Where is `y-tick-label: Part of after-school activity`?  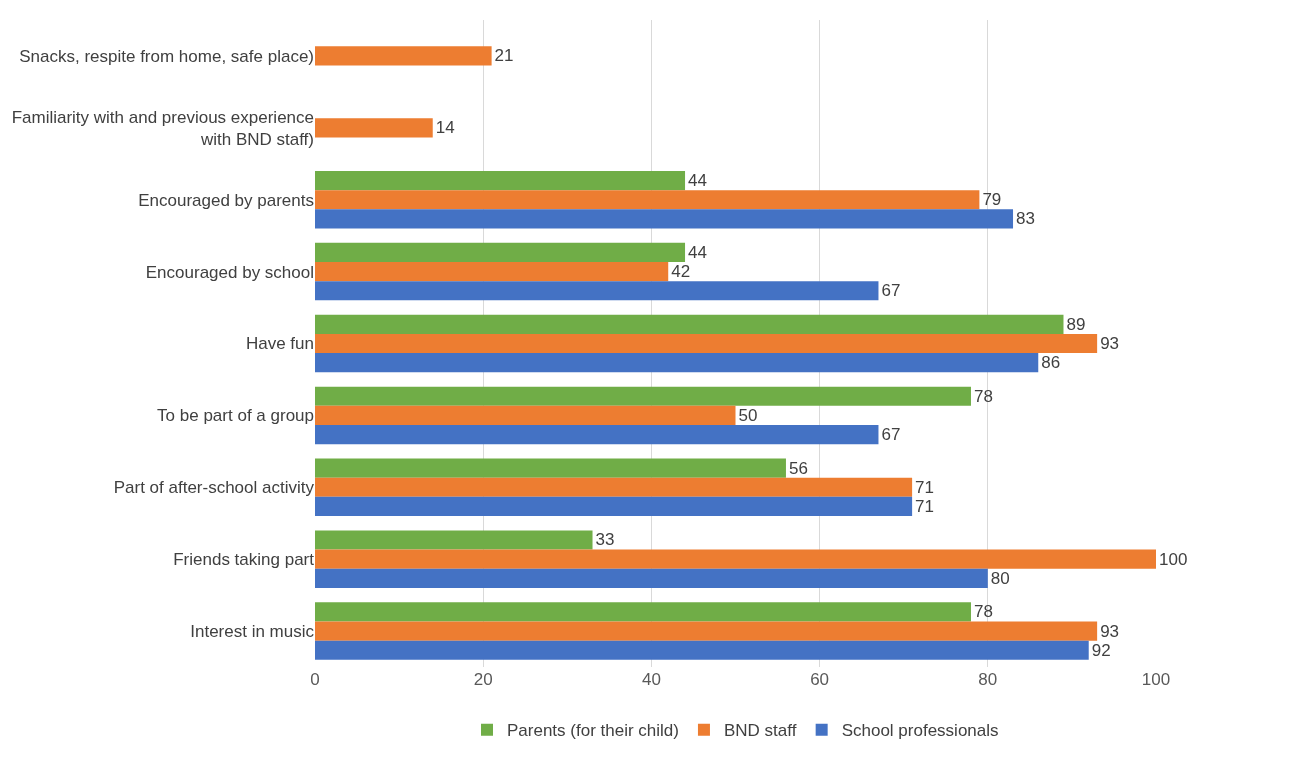
y-tick-label: Part of after-school activity is located at coordinates (214, 488).